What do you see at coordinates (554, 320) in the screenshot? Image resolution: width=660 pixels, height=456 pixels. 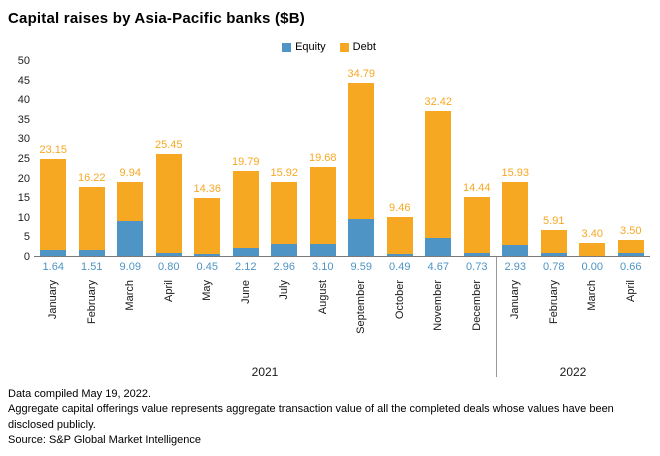 I see `month-cell: February` at bounding box center [554, 320].